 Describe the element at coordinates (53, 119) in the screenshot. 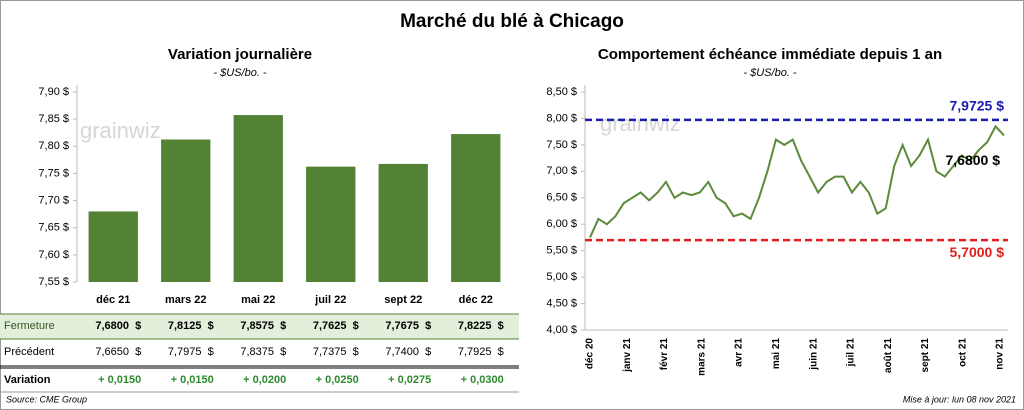

I see `y-tick-label: 7,85 $` at that location.